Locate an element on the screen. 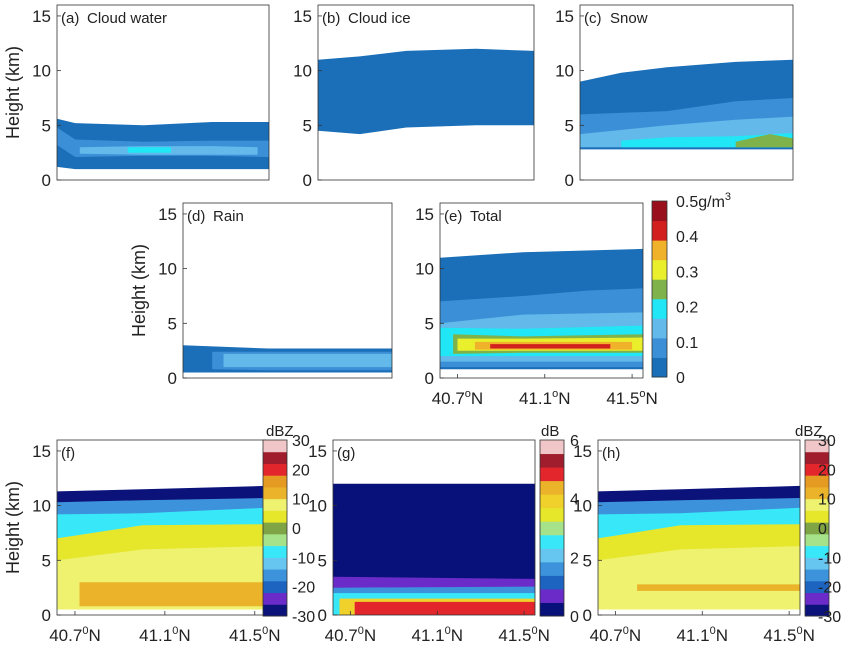  colorbar-tick-label: 6 is located at coordinates (574, 441).